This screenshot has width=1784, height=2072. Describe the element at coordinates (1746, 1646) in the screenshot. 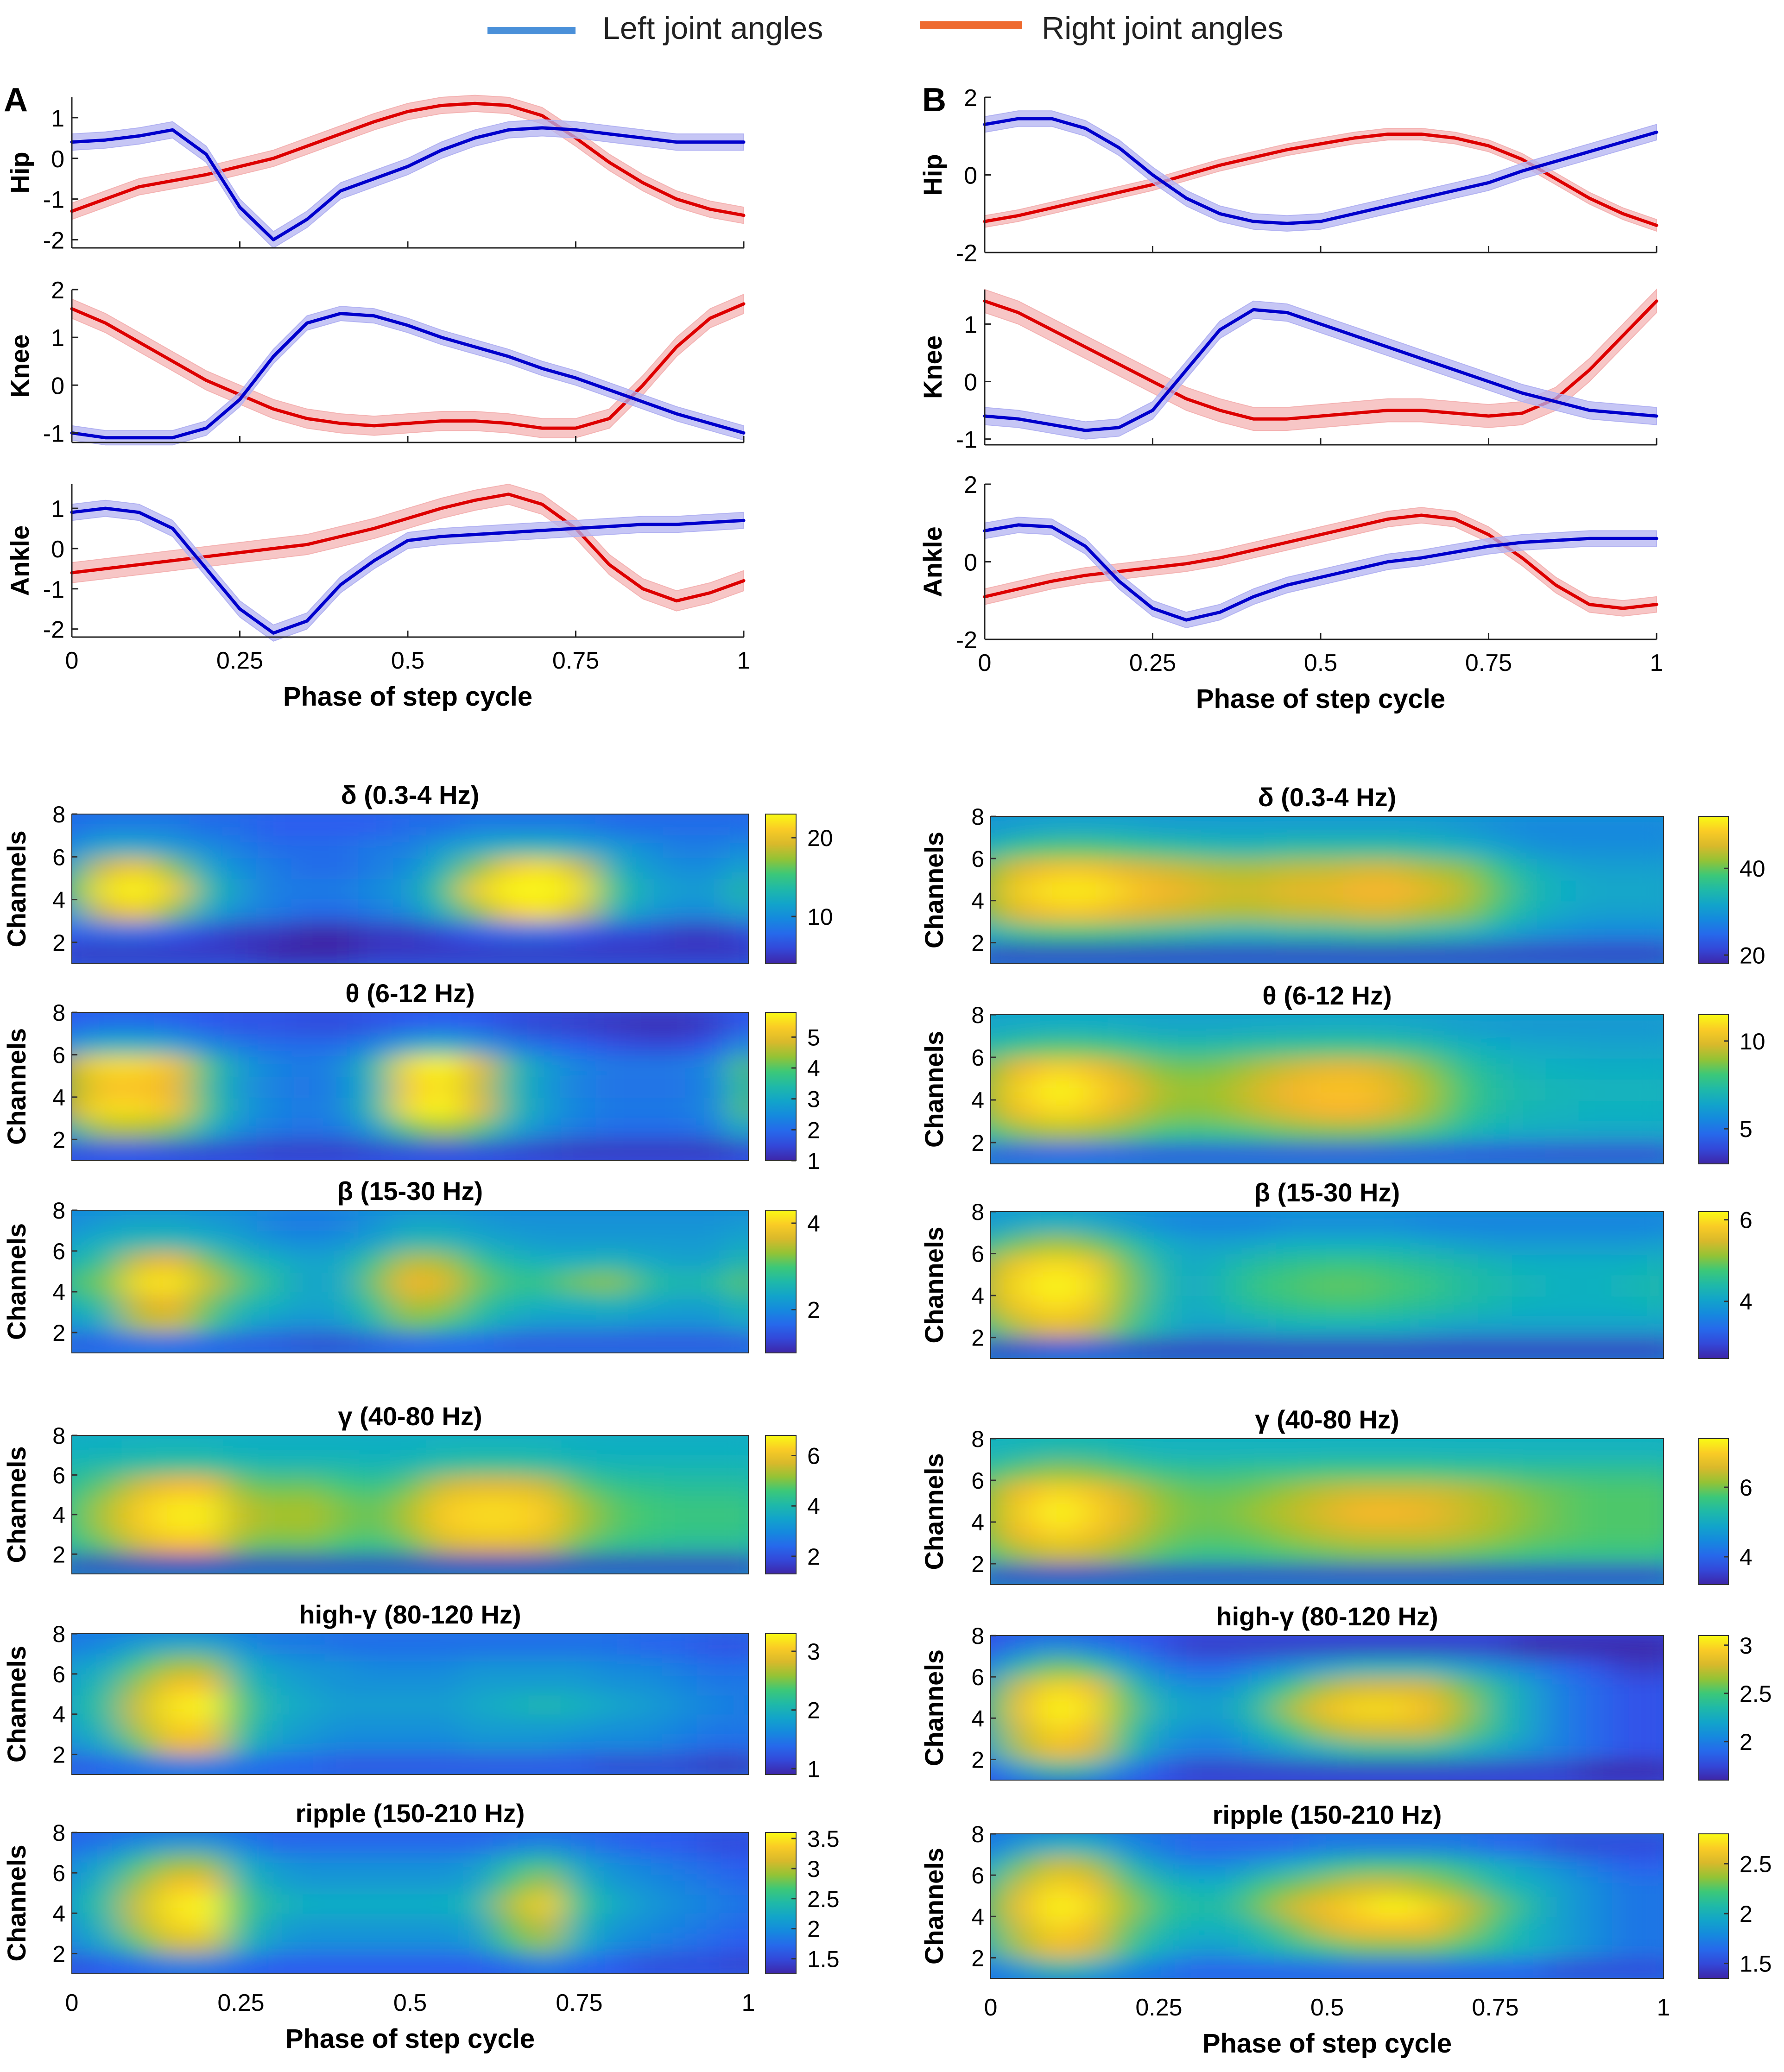

I see `colorbar-tick-label: 3` at that location.